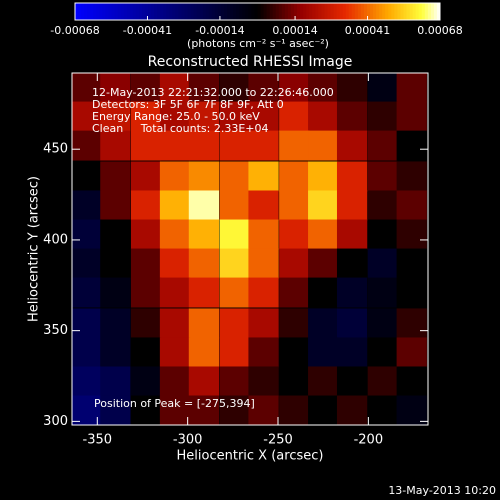  What do you see at coordinates (442, 490) in the screenshot?
I see `footer: 13-May-2013 10:20` at bounding box center [442, 490].